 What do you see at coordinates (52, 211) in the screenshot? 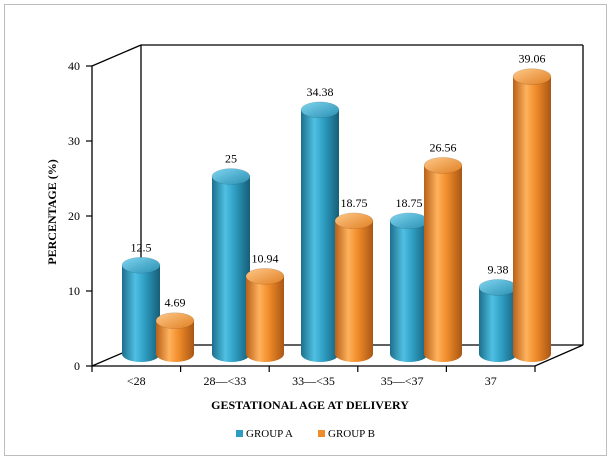
I see `y-axis-title: PERCENTAGE (%)` at bounding box center [52, 211].